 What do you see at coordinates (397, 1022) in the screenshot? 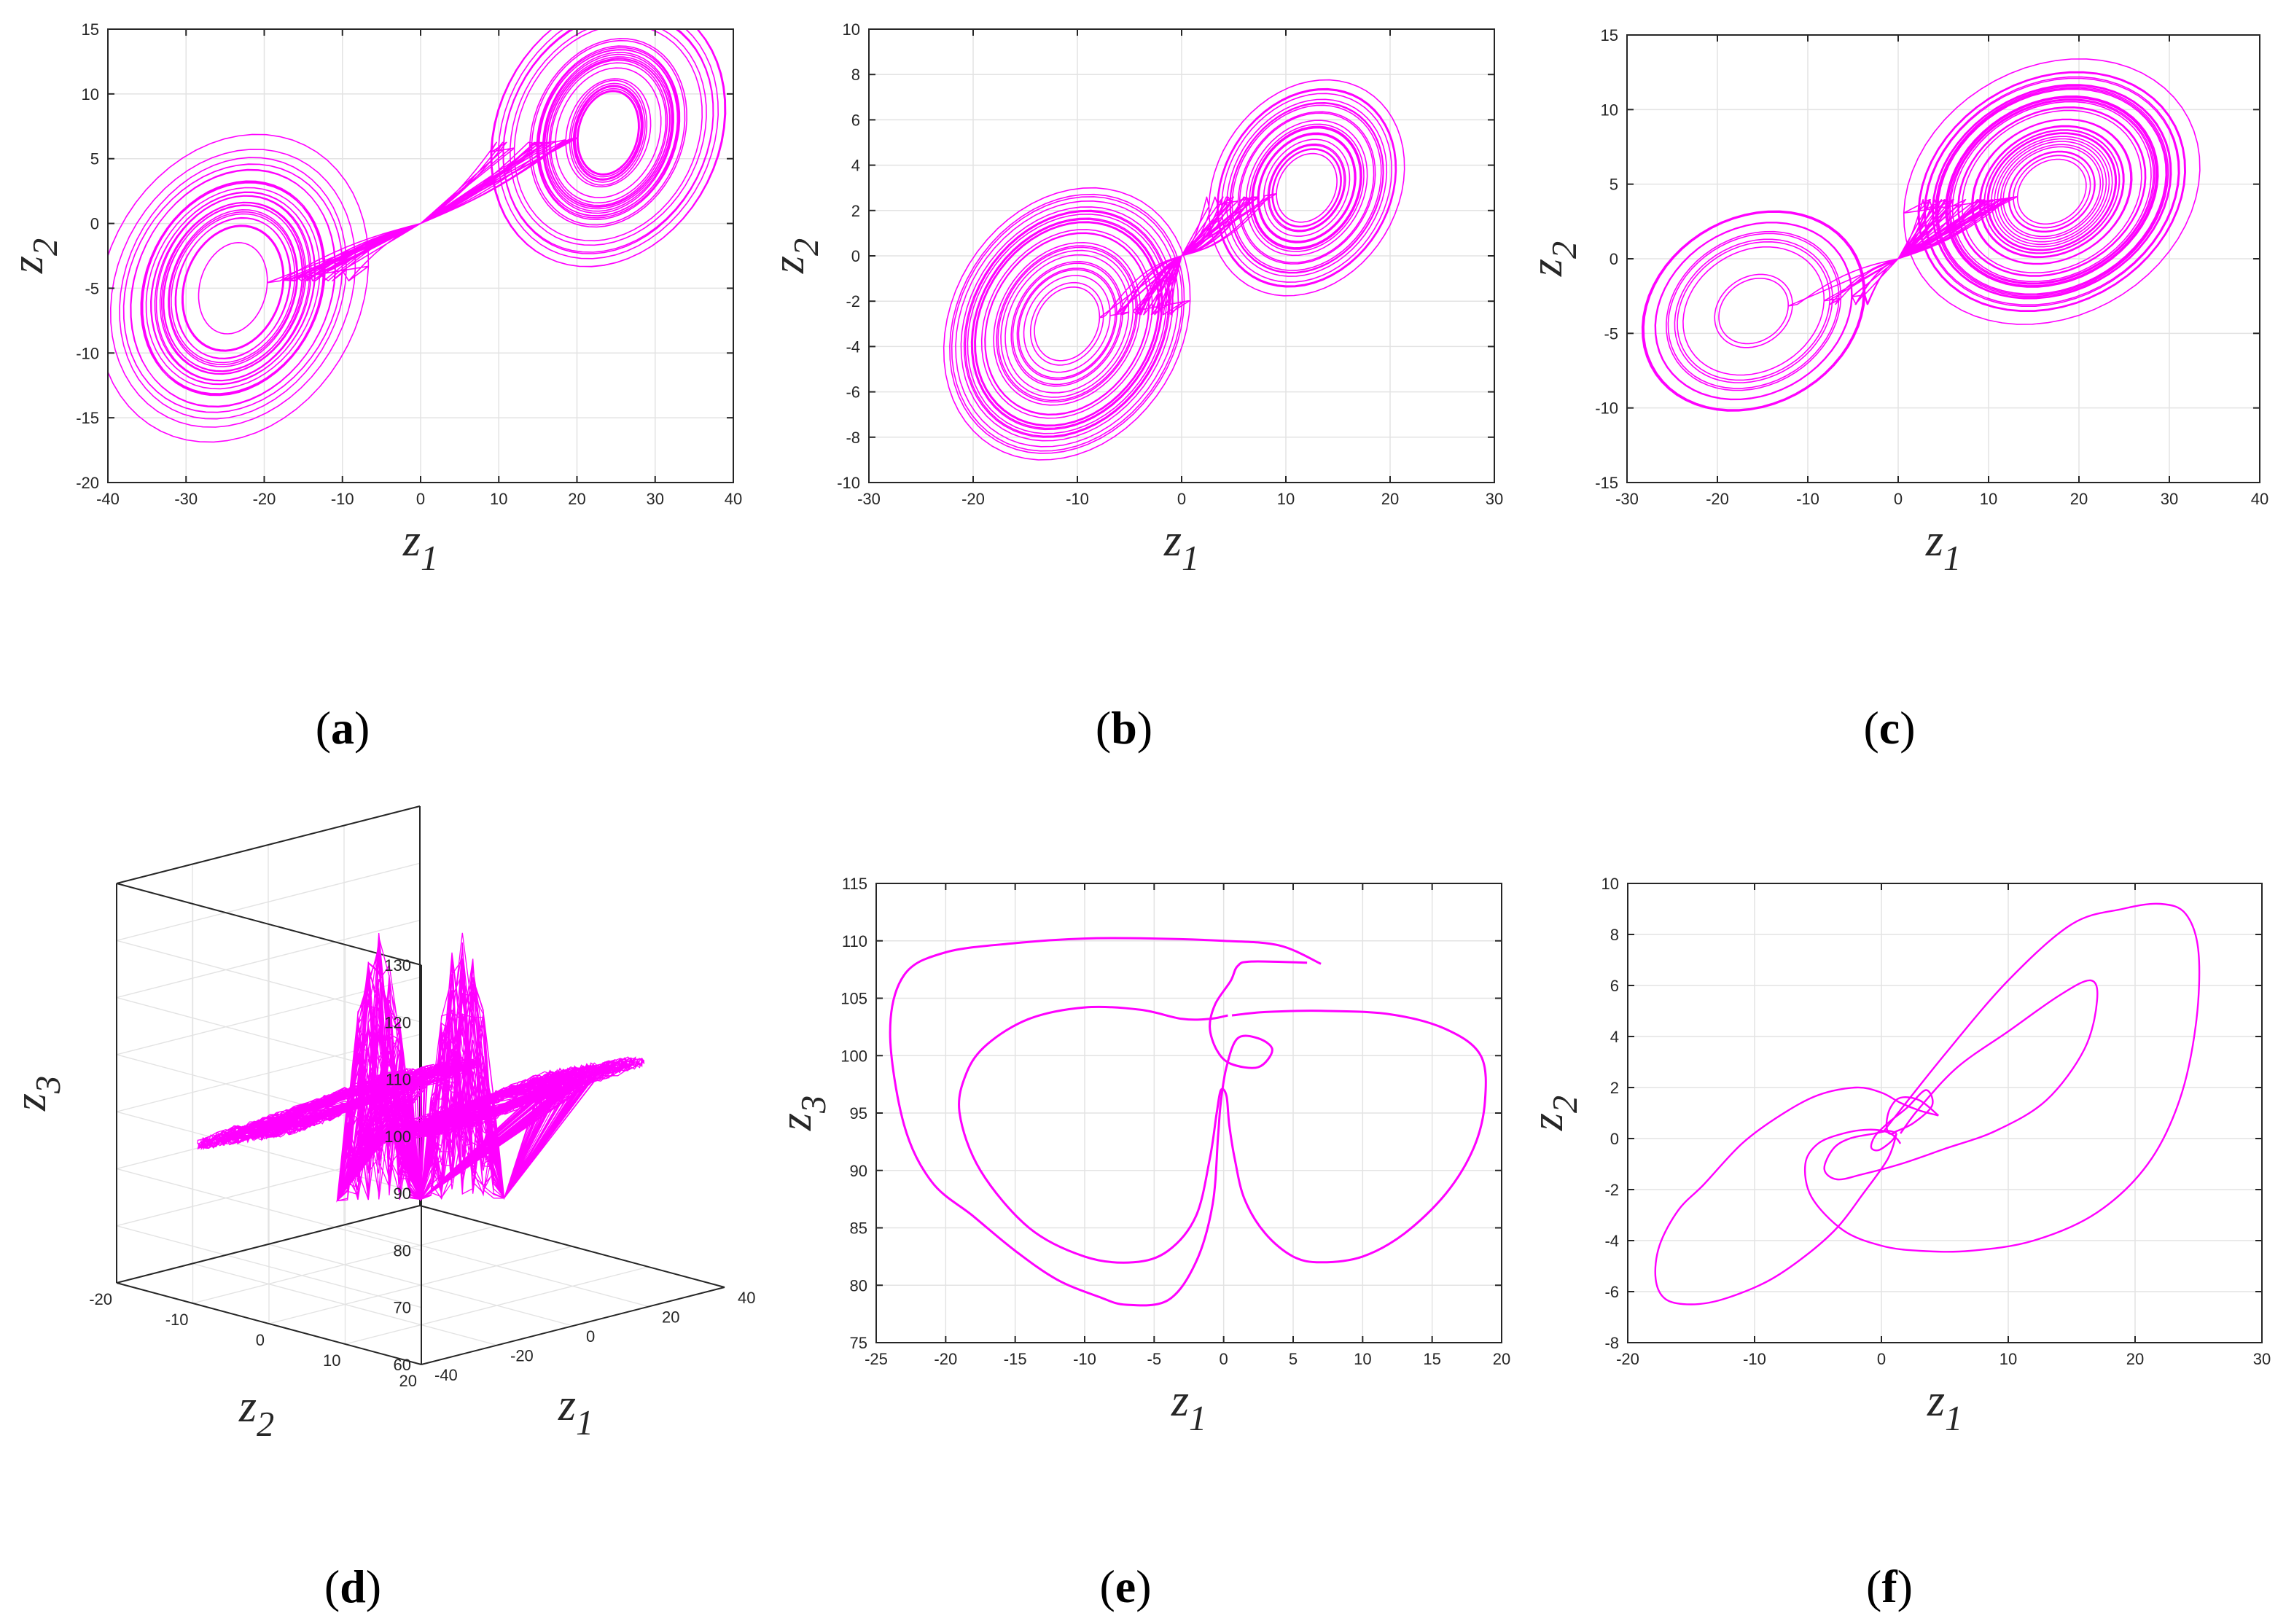
I see `z-tick-label: 120` at bounding box center [397, 1022].